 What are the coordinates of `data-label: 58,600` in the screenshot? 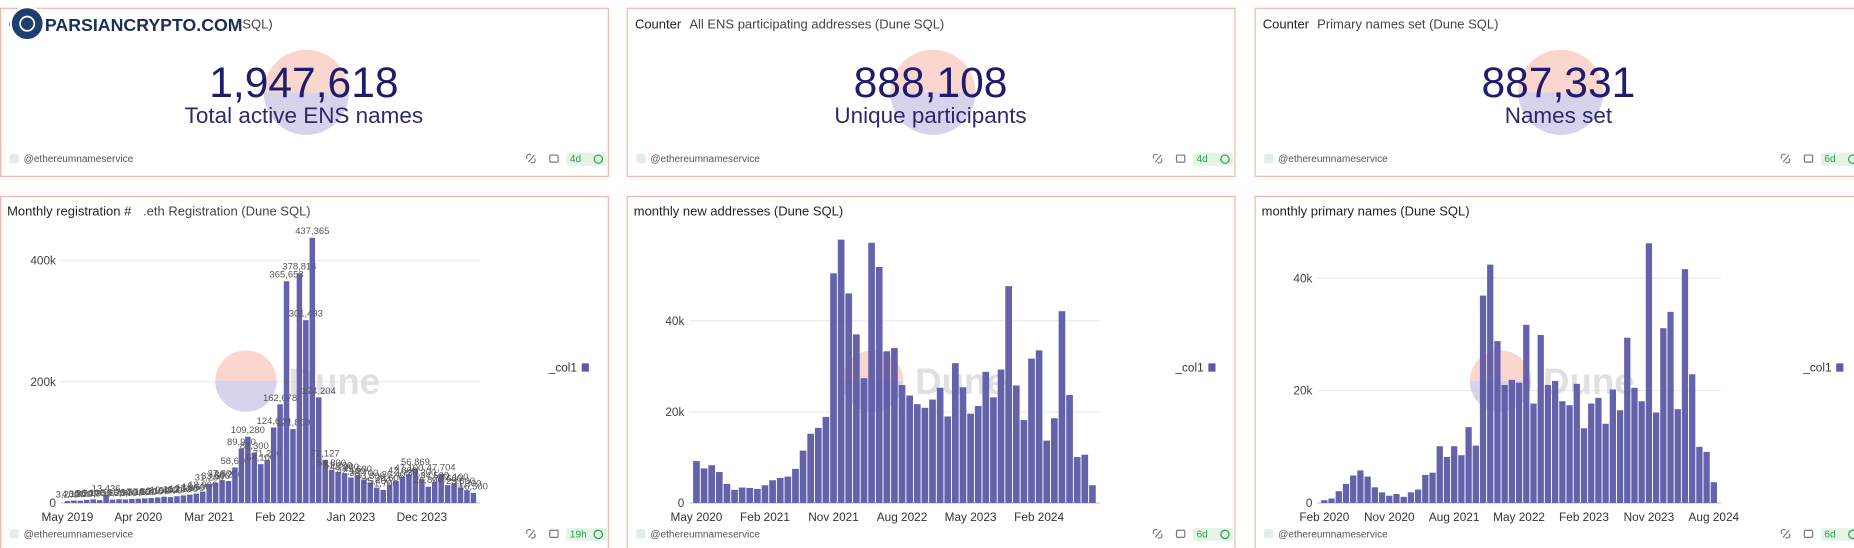 It's located at (235, 461).